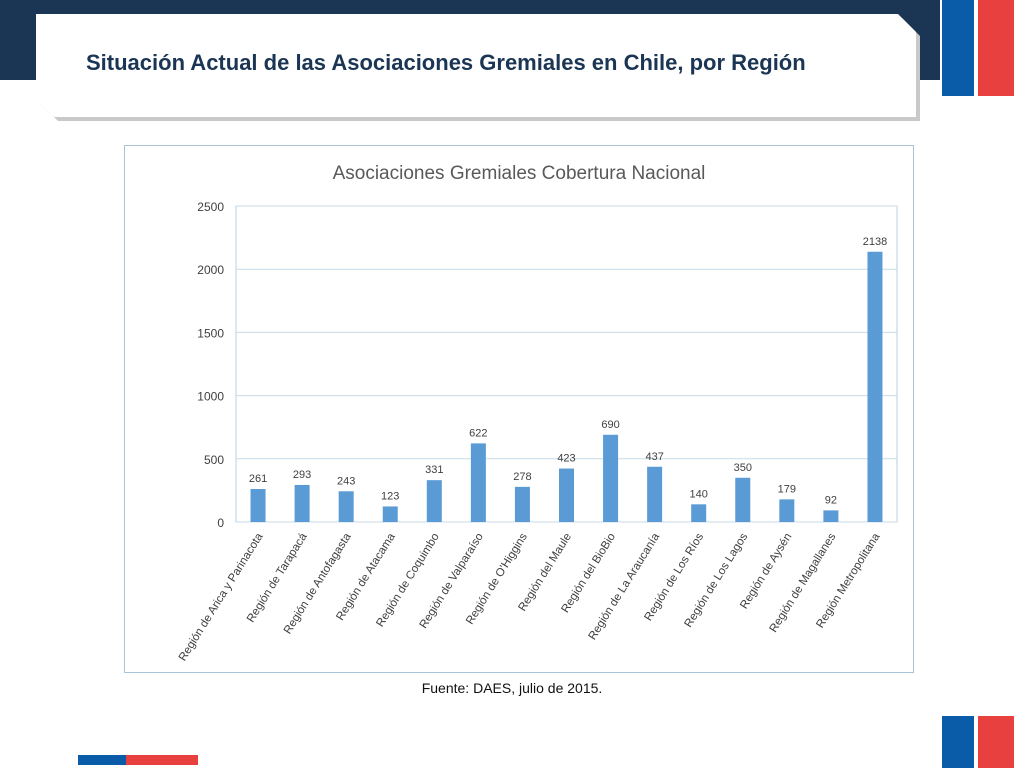 The image size is (1024, 768). Describe the element at coordinates (610, 425) in the screenshot. I see `data-label: 690` at that location.